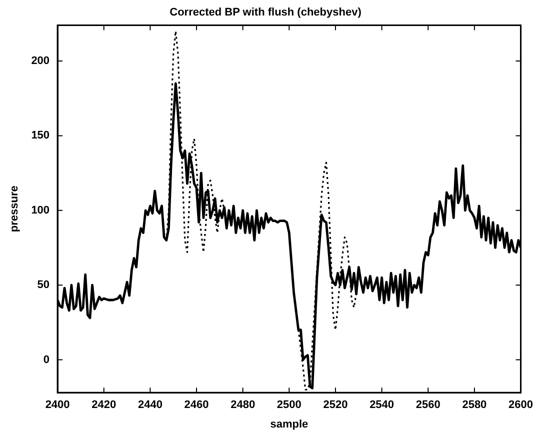 The width and height of the screenshot is (539, 433). Describe the element at coordinates (14, 209) in the screenshot. I see `y-axis-title: pressure` at that location.